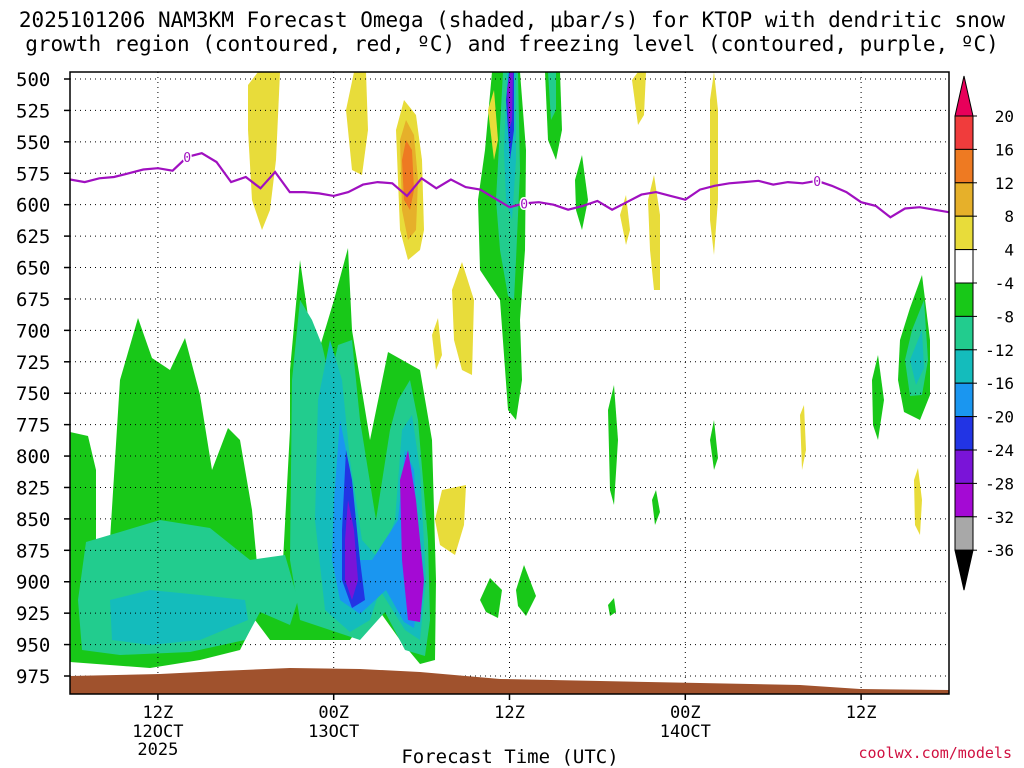  I want to click on x-tick-label-0: 12Z, so click(158, 713).